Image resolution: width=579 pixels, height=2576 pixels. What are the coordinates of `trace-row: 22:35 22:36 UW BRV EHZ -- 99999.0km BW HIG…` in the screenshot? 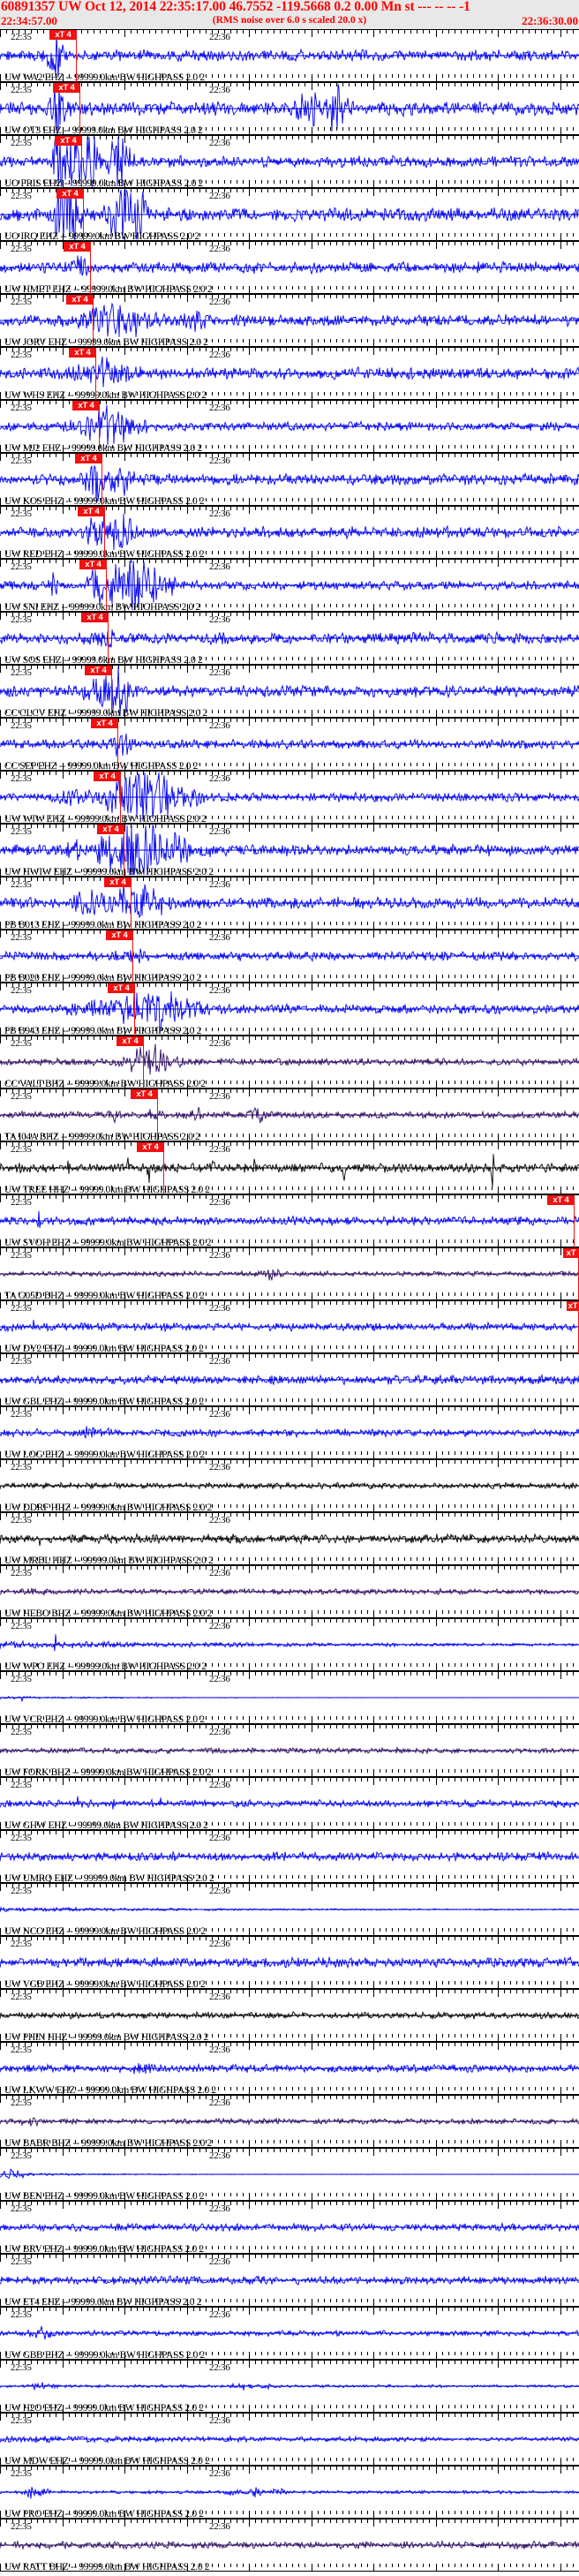 It's located at (289, 2228).